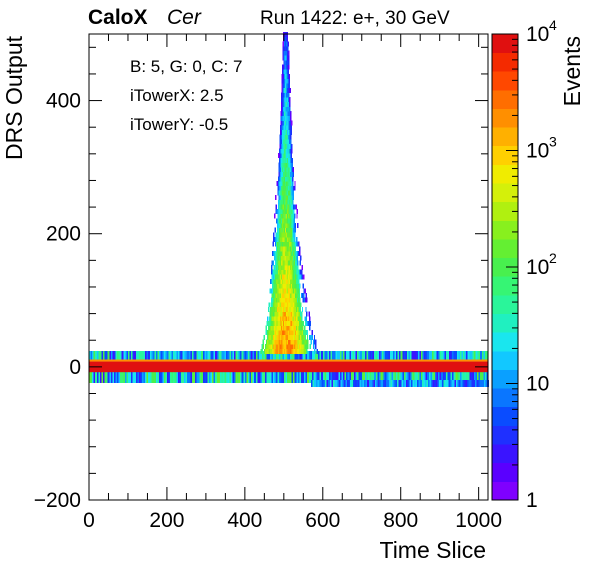  I want to click on x-tick-label: 800, so click(400, 520).